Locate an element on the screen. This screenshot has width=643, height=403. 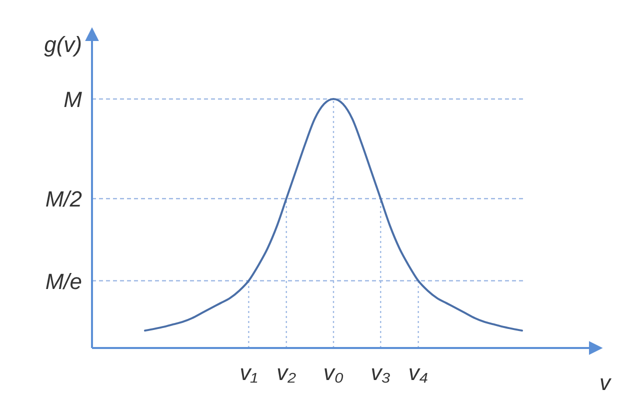
x-tick-label: v₃ is located at coordinates (380, 372).